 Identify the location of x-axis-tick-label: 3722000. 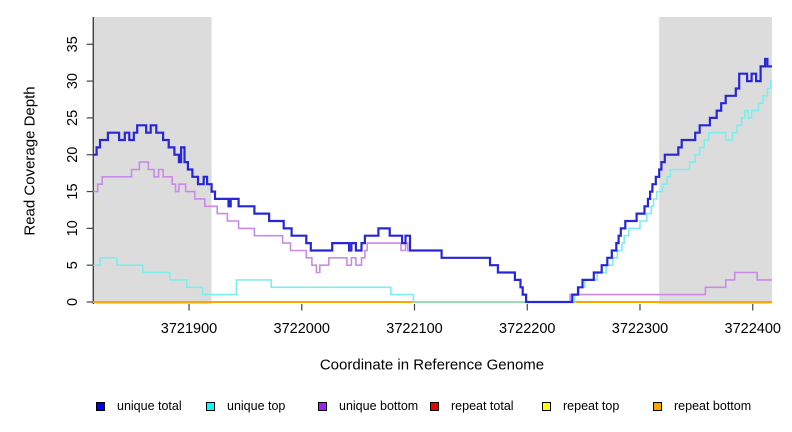
(302, 329).